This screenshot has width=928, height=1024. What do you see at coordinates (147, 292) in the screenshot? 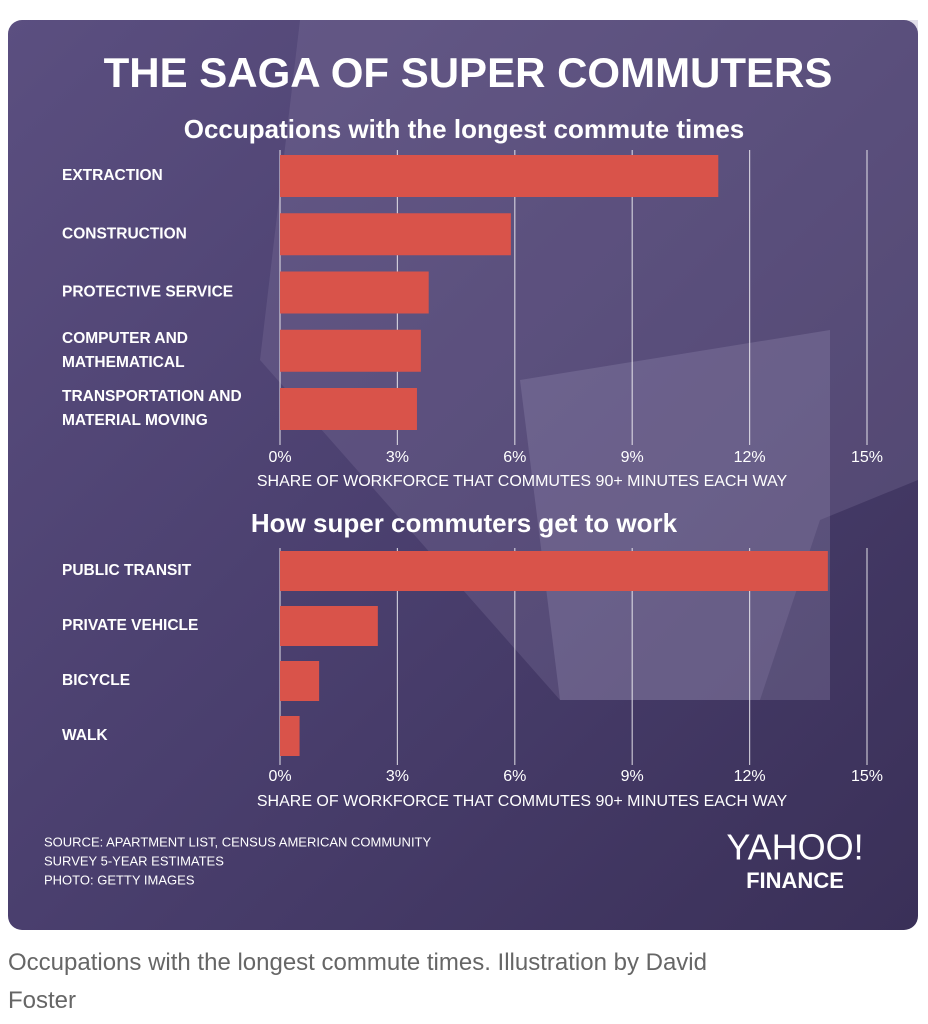
I see `category-label: PROTECTIVE SERVICE` at bounding box center [147, 292].